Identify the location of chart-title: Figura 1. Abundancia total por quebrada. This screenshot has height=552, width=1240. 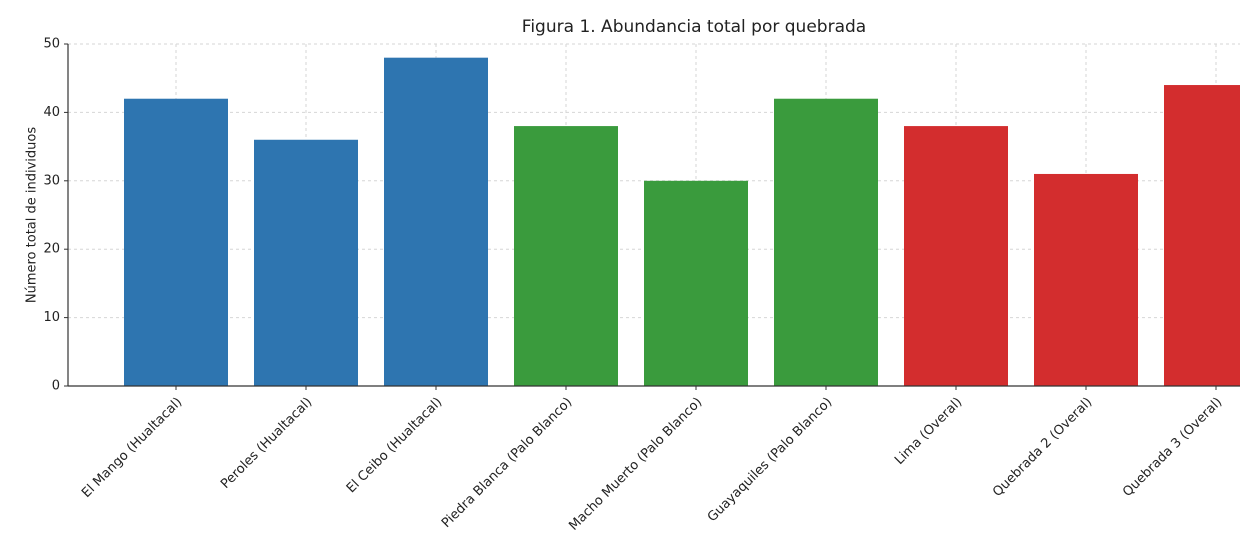
(694, 27).